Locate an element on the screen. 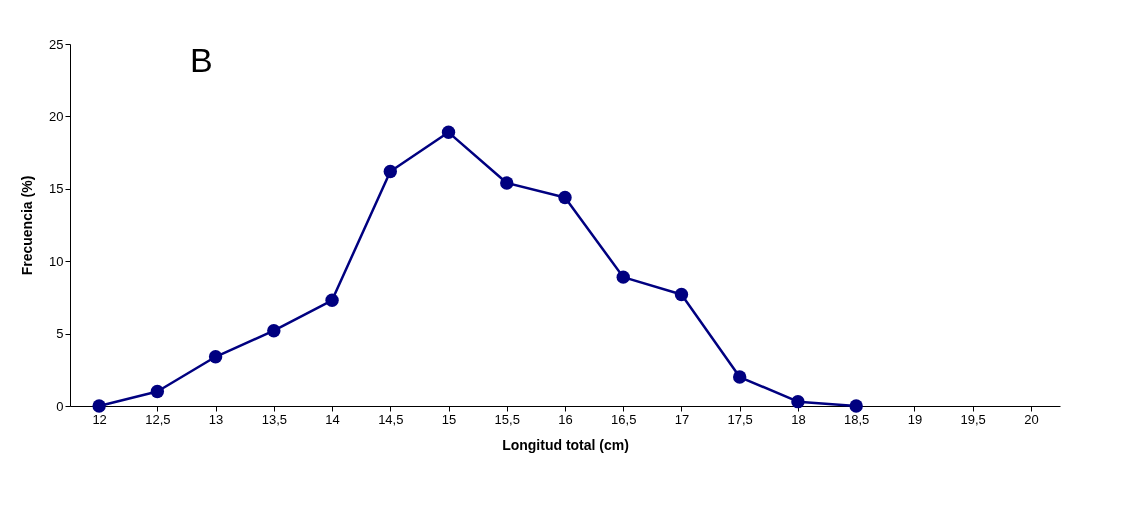 This screenshot has height=513, width=1135. x-tick-label: 19 is located at coordinates (915, 419).